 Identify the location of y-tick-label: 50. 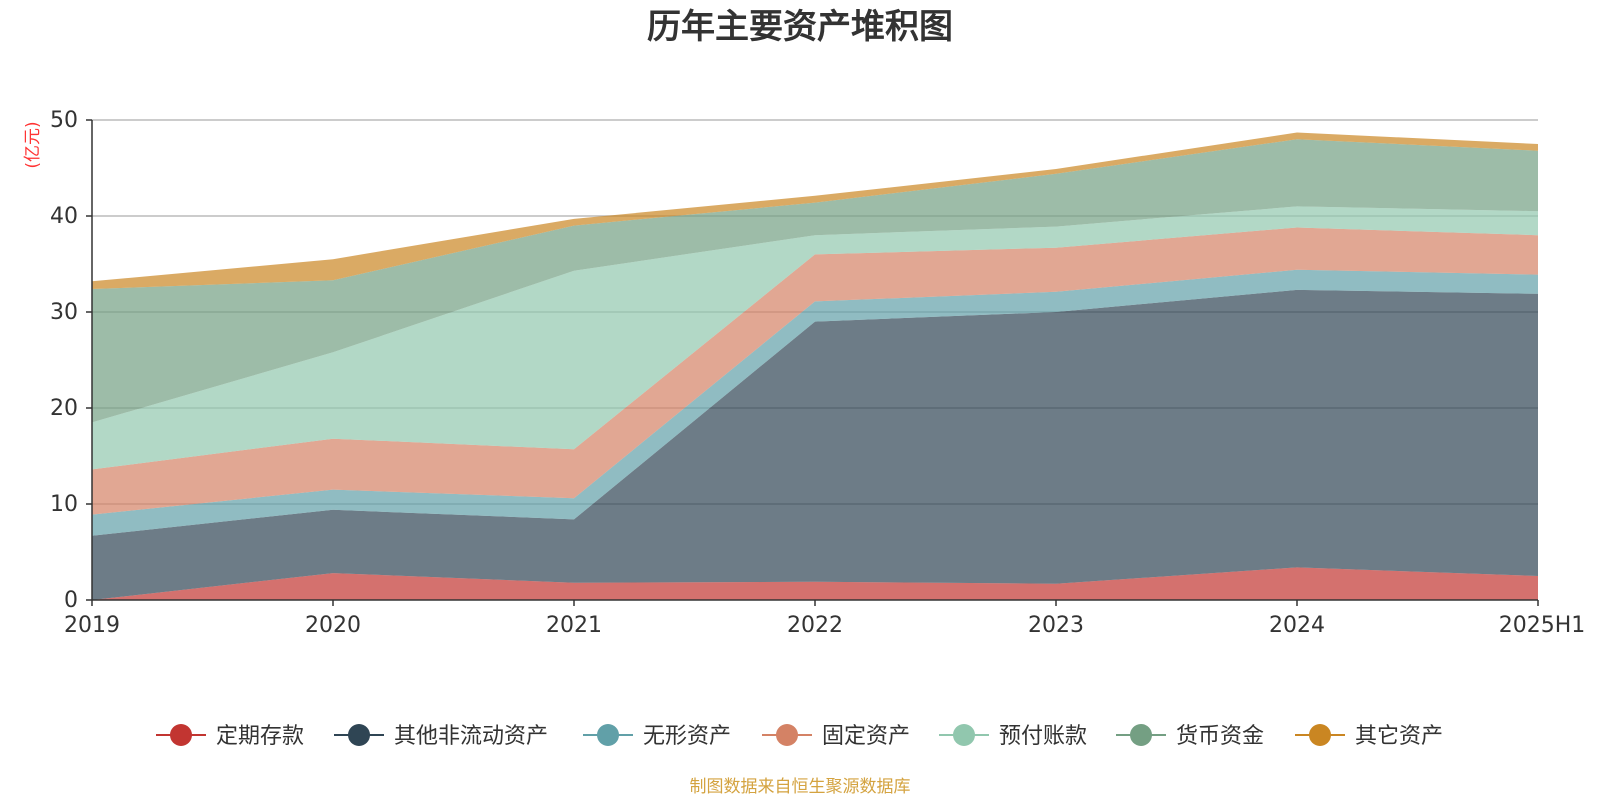
(64, 120).